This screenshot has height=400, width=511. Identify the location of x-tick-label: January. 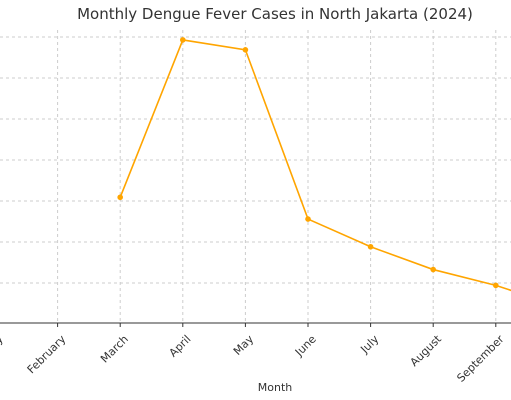
(3, 352).